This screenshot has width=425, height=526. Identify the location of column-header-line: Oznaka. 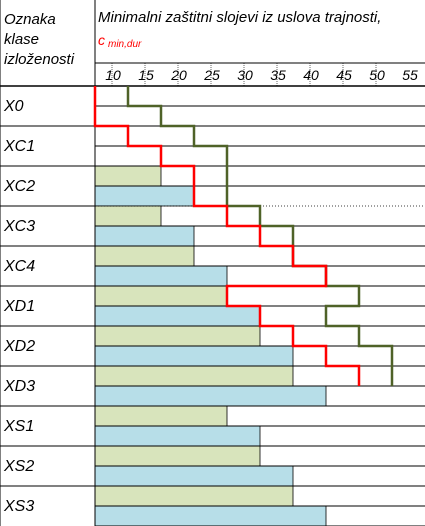
(30, 19).